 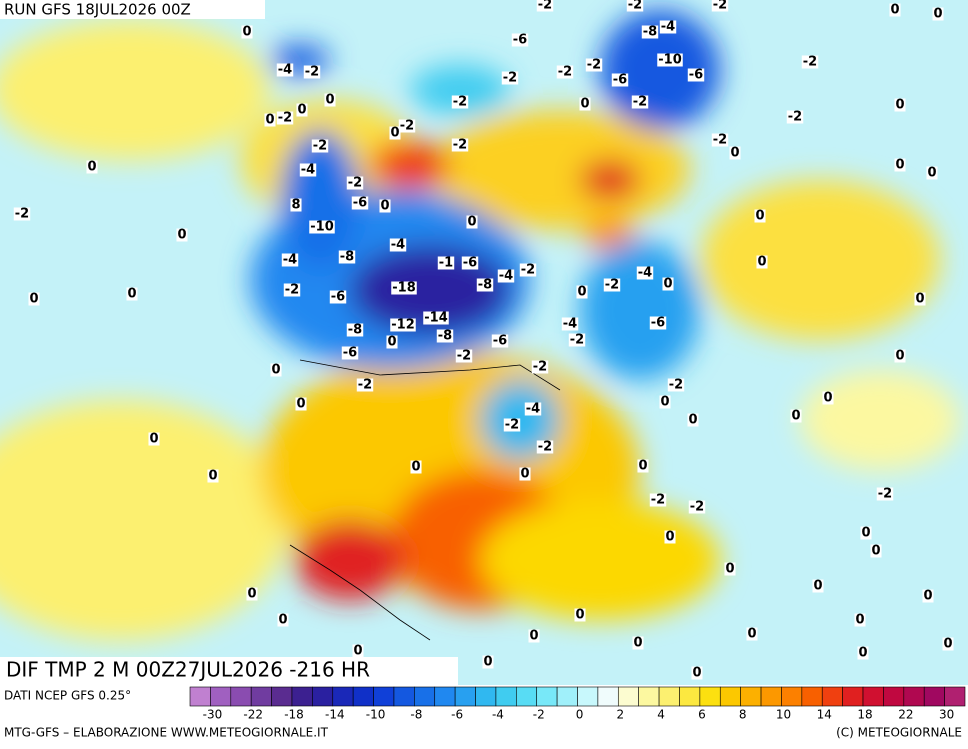 I want to click on run-box, so click(x=132, y=9).